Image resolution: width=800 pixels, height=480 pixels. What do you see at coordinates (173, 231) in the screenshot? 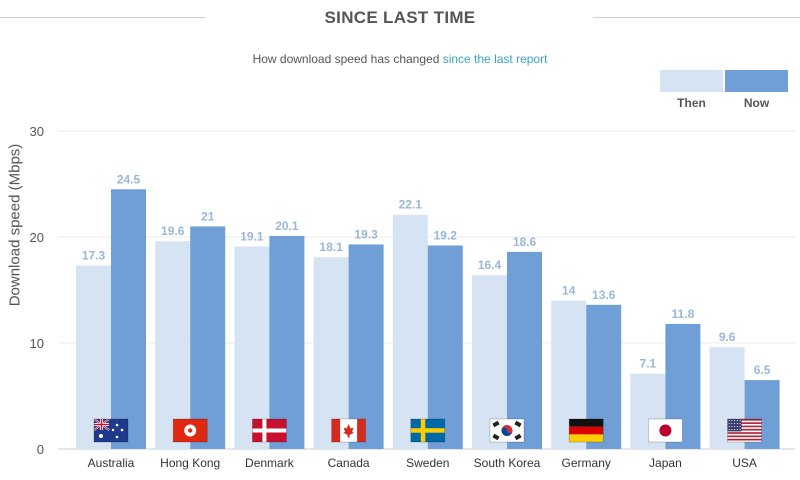
I see `value-label-then: 19.6` at bounding box center [173, 231].